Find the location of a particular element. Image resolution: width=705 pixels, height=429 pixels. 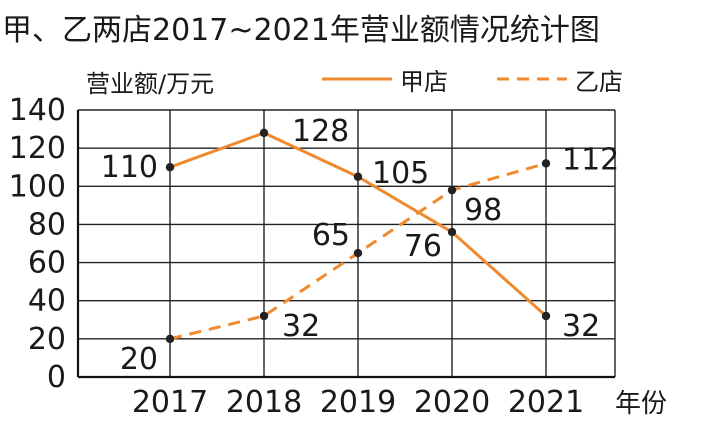

x-tick-label-2018: 2018 is located at coordinates (264, 402).